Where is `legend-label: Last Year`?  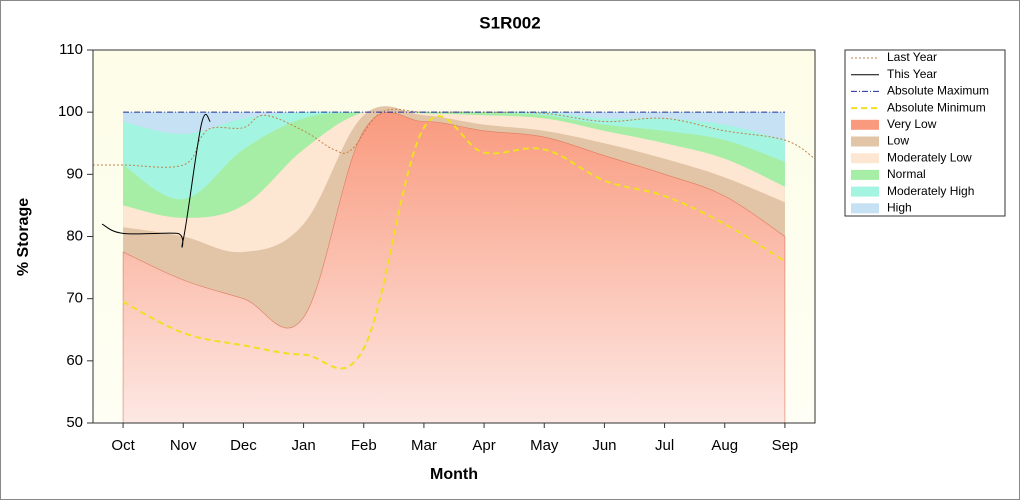 legend-label: Last Year is located at coordinates (912, 57).